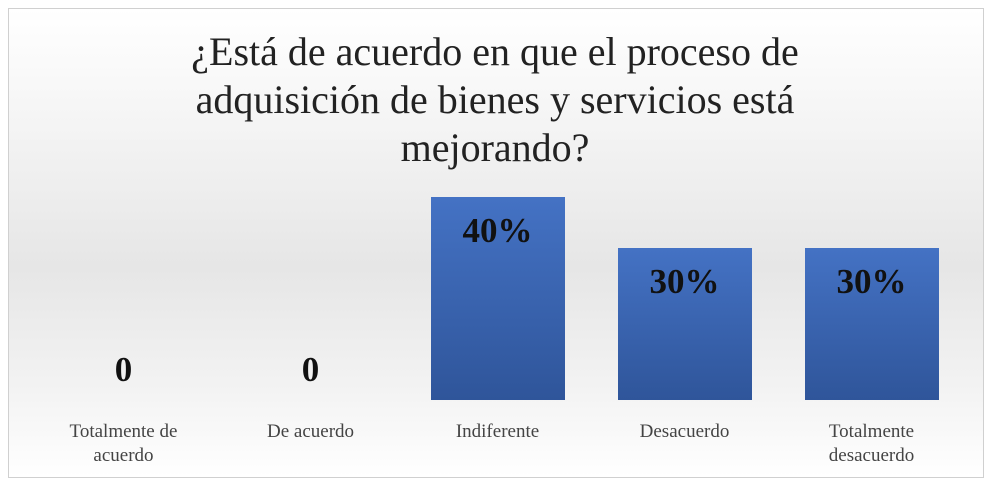  Describe the element at coordinates (310, 431) in the screenshot. I see `x-tick-label: De acuerdo` at that location.